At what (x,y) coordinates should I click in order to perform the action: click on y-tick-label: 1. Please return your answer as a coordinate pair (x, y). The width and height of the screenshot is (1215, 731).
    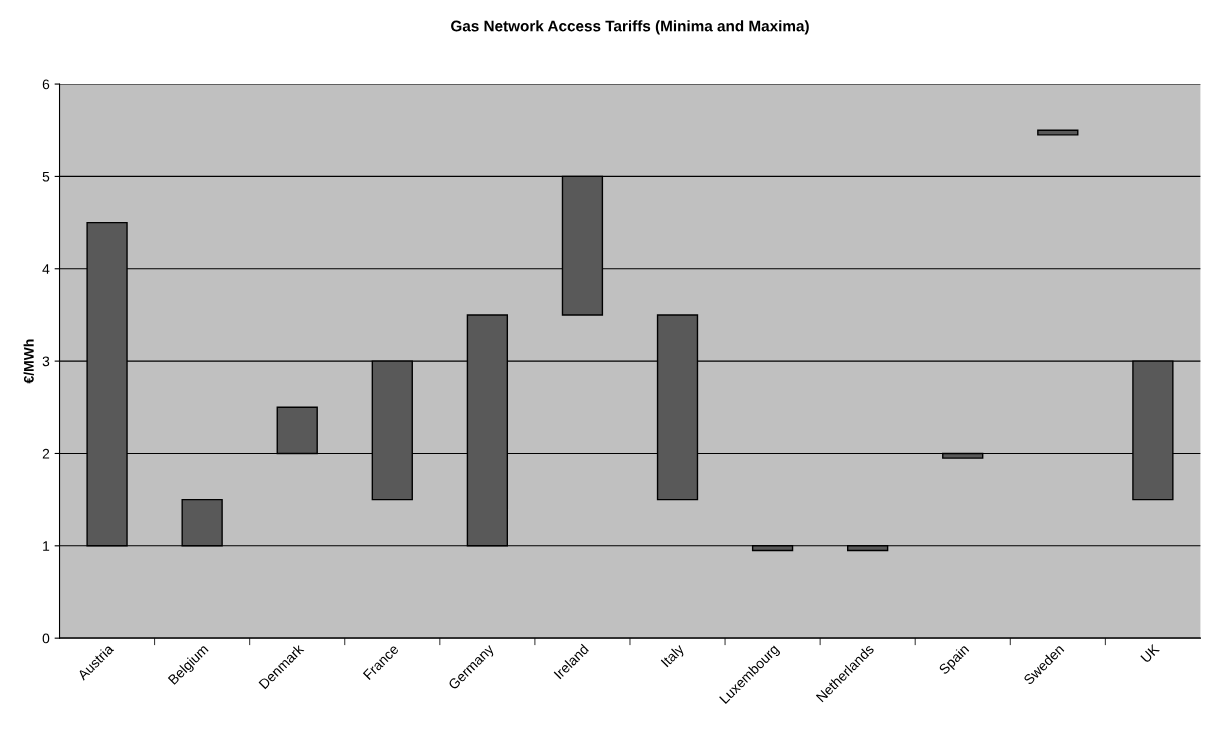
    Looking at the image, I should click on (46, 546).